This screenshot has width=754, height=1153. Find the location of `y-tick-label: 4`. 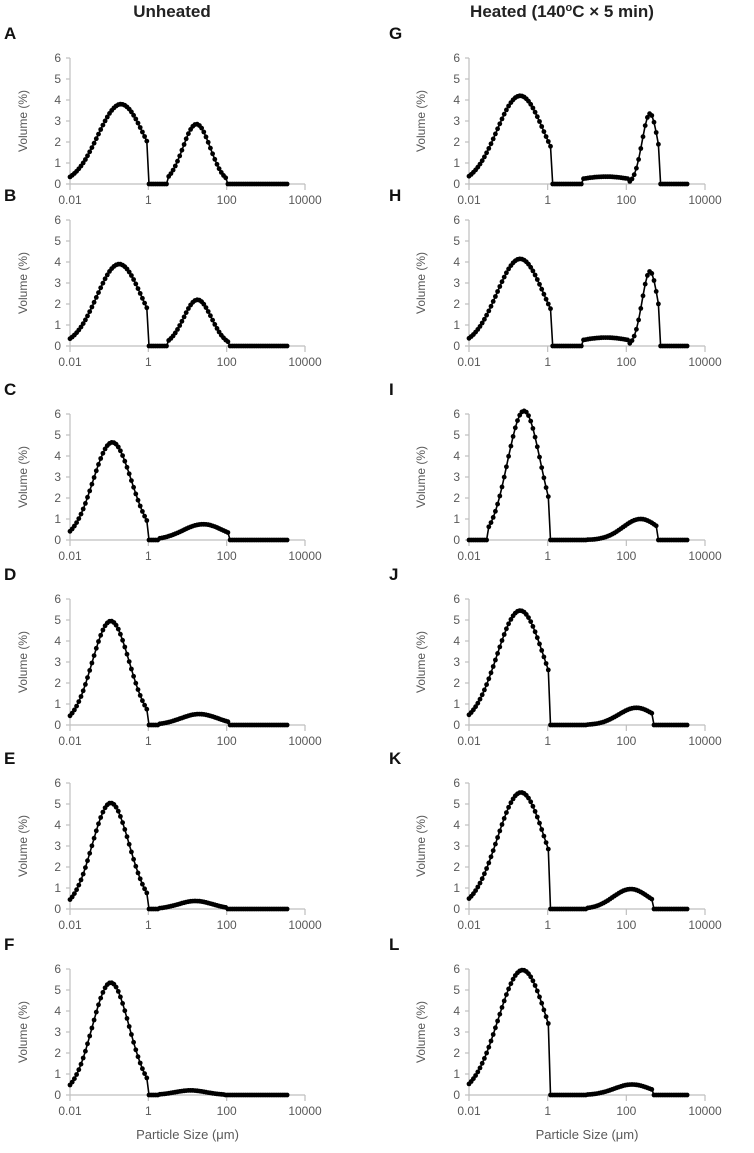

y-tick-label: 4 is located at coordinates (456, 262).